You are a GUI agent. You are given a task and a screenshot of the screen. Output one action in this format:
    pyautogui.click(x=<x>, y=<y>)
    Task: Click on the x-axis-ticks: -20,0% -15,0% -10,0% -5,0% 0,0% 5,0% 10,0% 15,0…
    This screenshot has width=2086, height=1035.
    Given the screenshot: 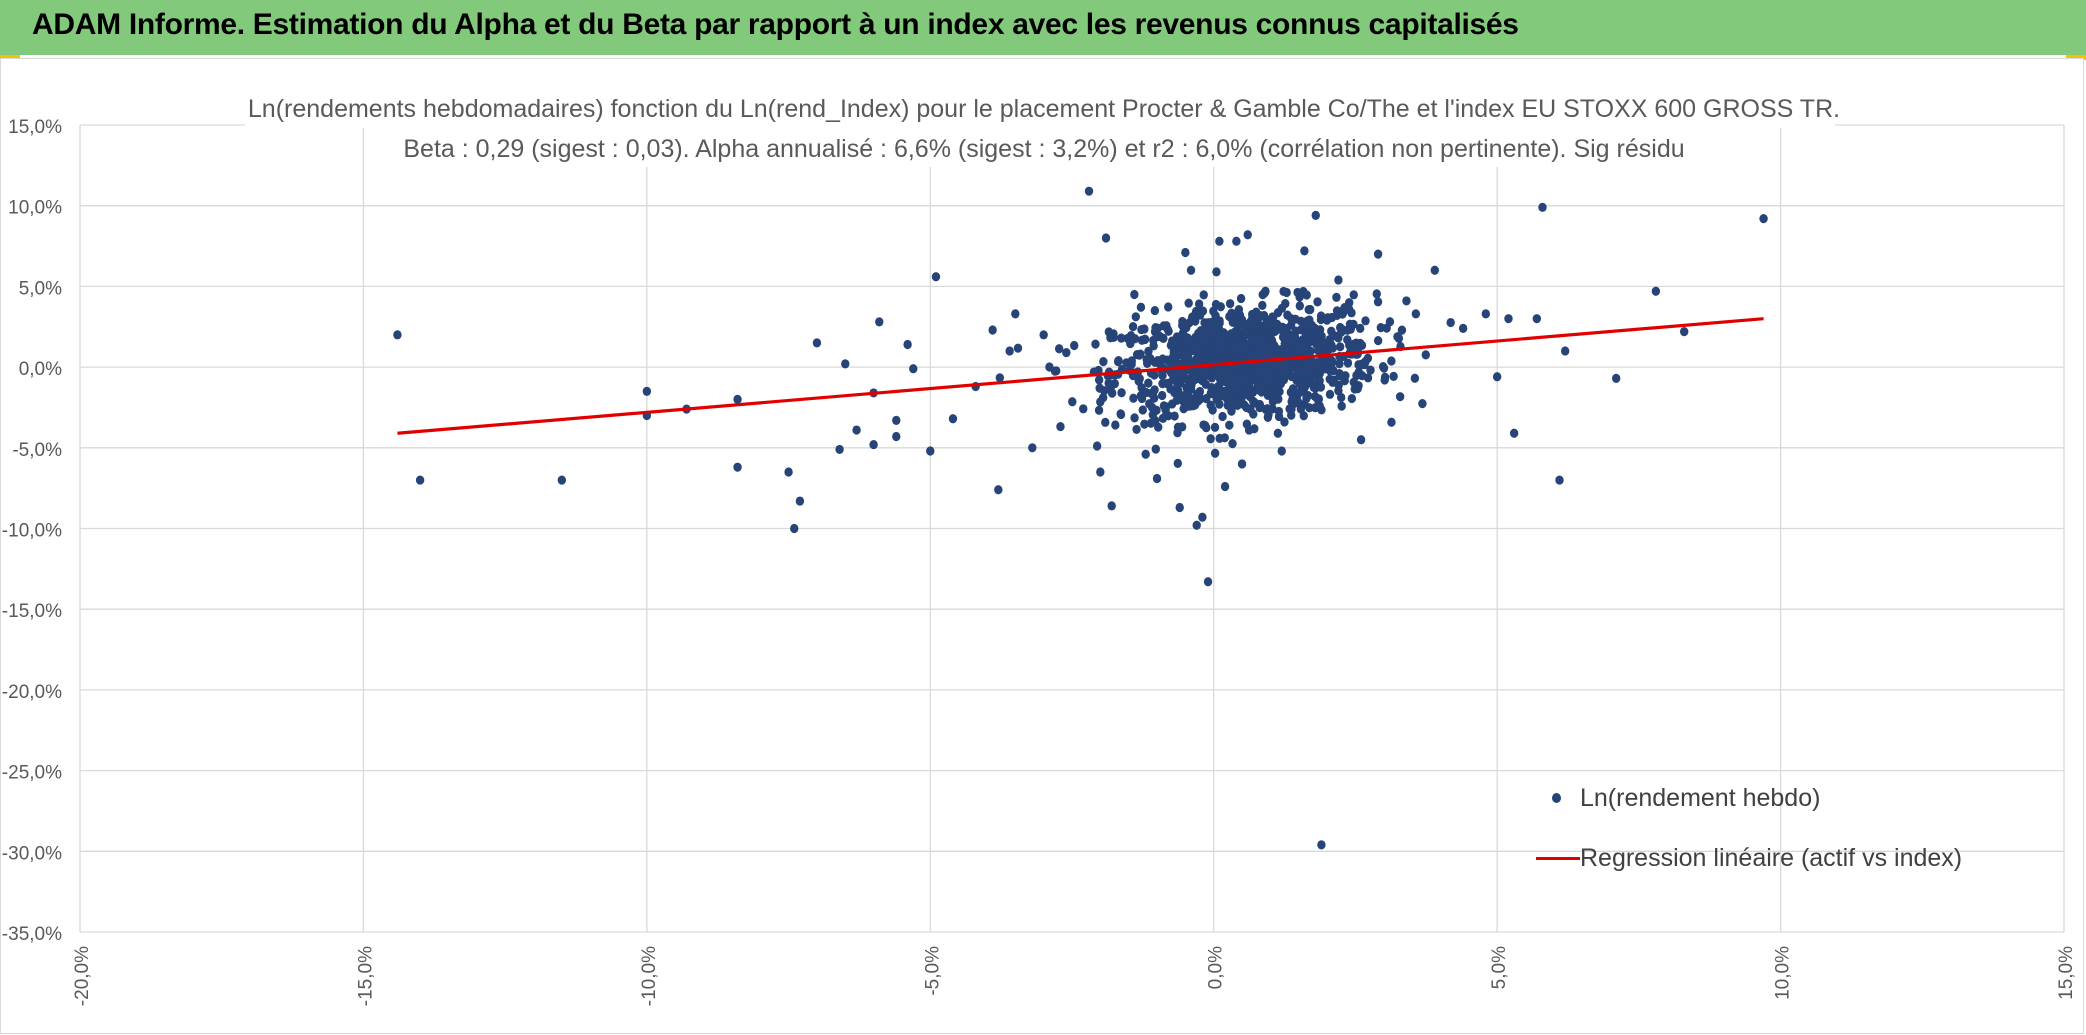 What is the action you would take?
    pyautogui.click(x=1074, y=976)
    